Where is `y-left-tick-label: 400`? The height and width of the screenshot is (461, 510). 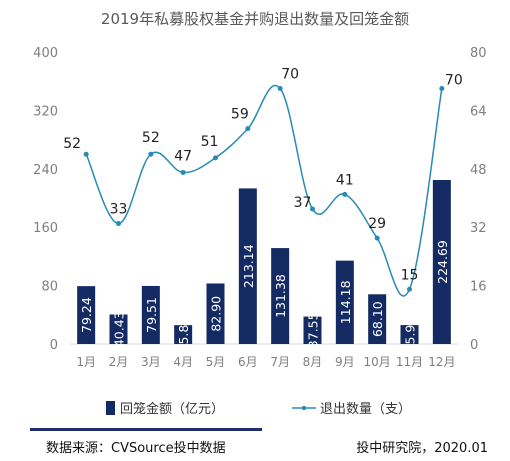
y-left-tick-label: 400 is located at coordinates (45, 53).